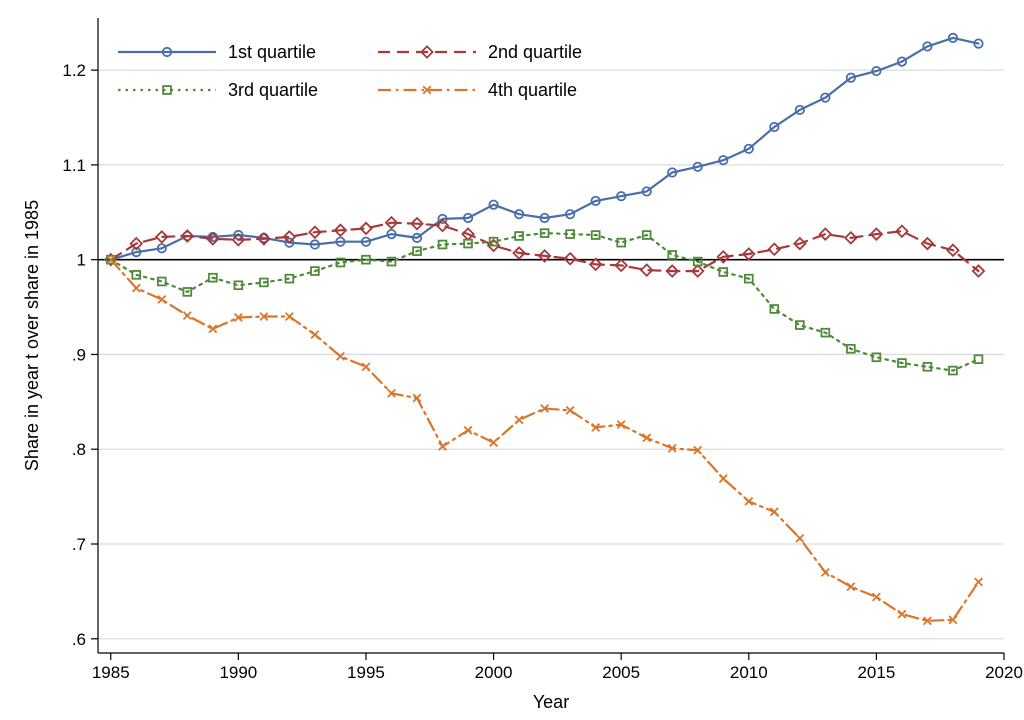  I want to click on x-tick-label: 2000, so click(494, 672).